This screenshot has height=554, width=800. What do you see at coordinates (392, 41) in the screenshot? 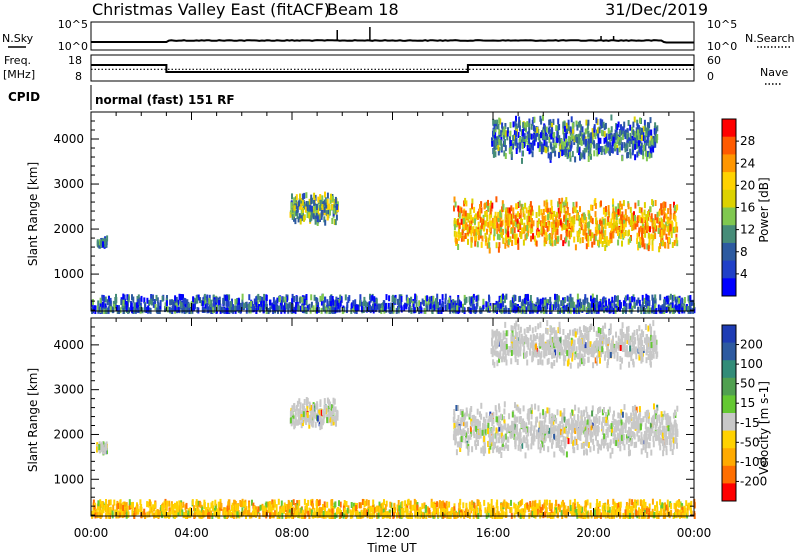
I see `nsky-trace` at bounding box center [392, 41].